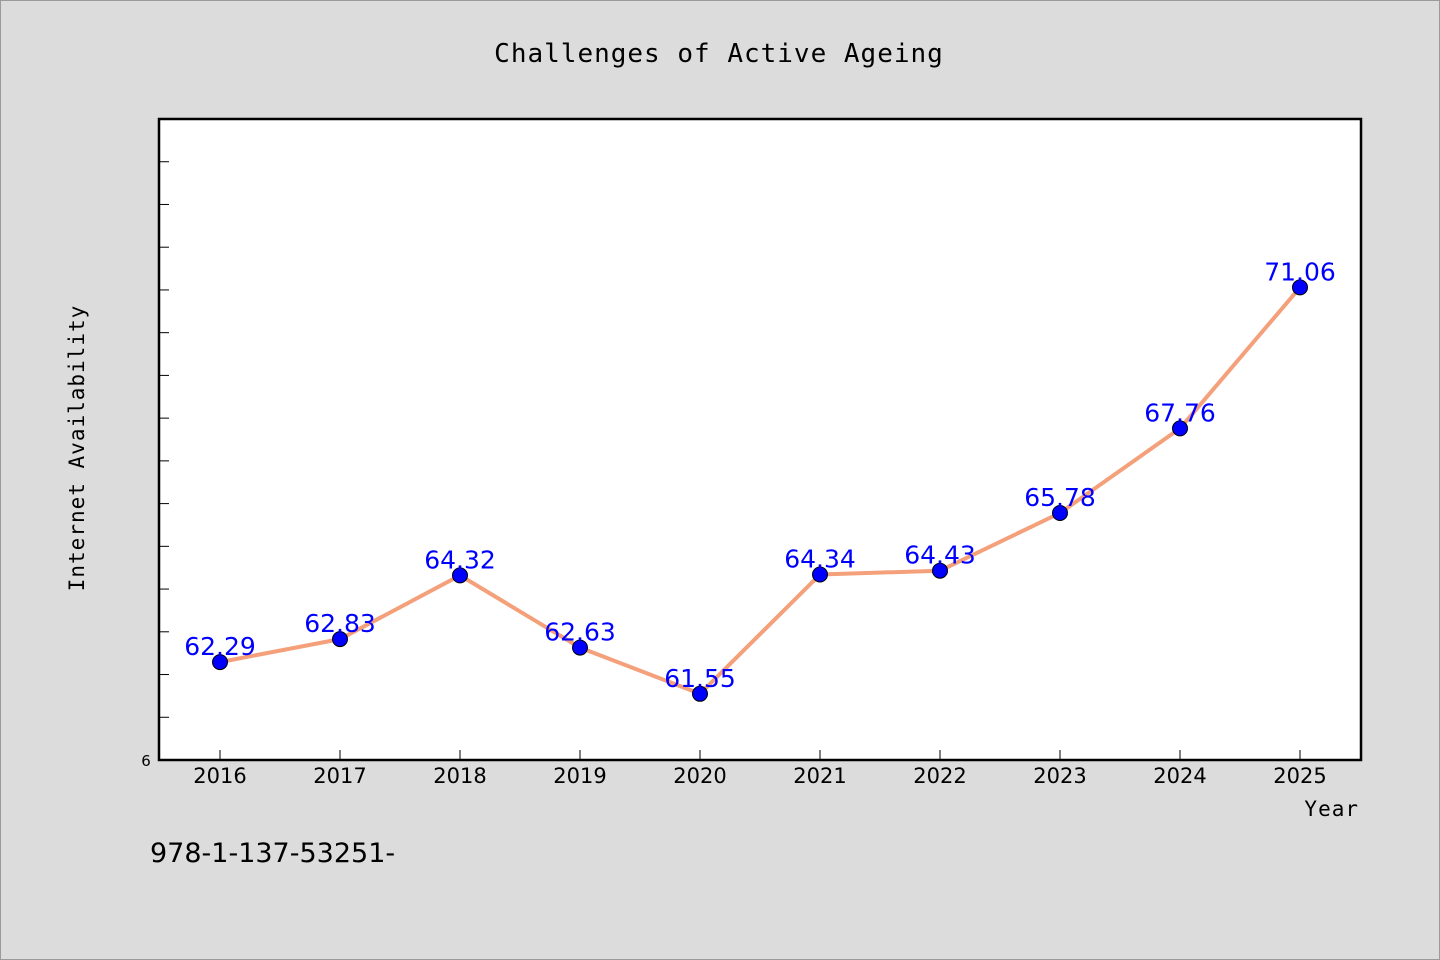 The width and height of the screenshot is (1440, 960). Describe the element at coordinates (819, 776) in the screenshot. I see `x-tick-label-2021: 2021` at that location.